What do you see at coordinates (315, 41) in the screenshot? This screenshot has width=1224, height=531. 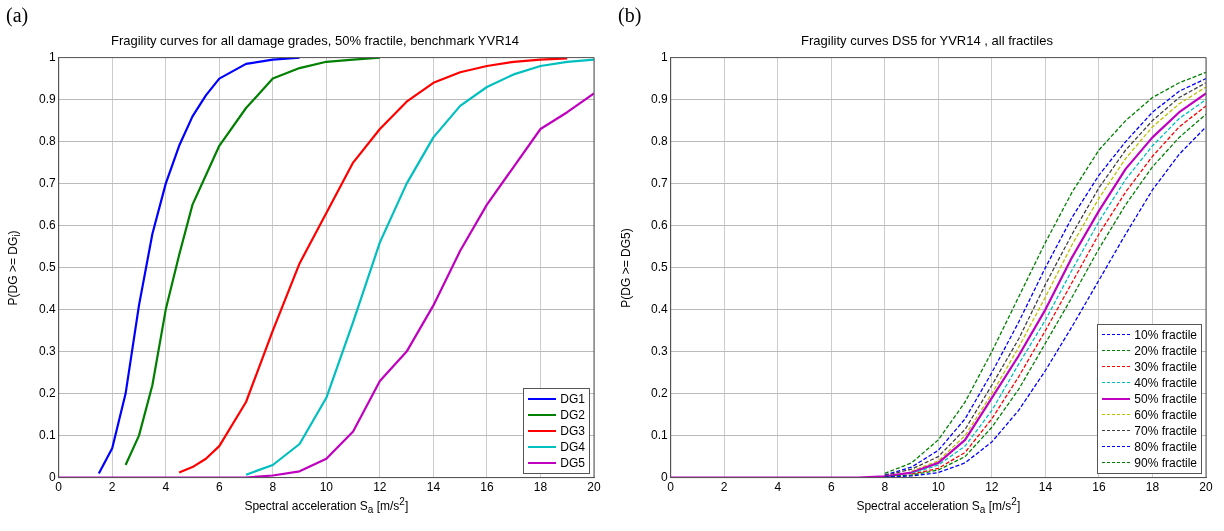 I see `chart-title: Fragility curves for all damage grades, 50% fractile, benchmark YVR14` at bounding box center [315, 41].